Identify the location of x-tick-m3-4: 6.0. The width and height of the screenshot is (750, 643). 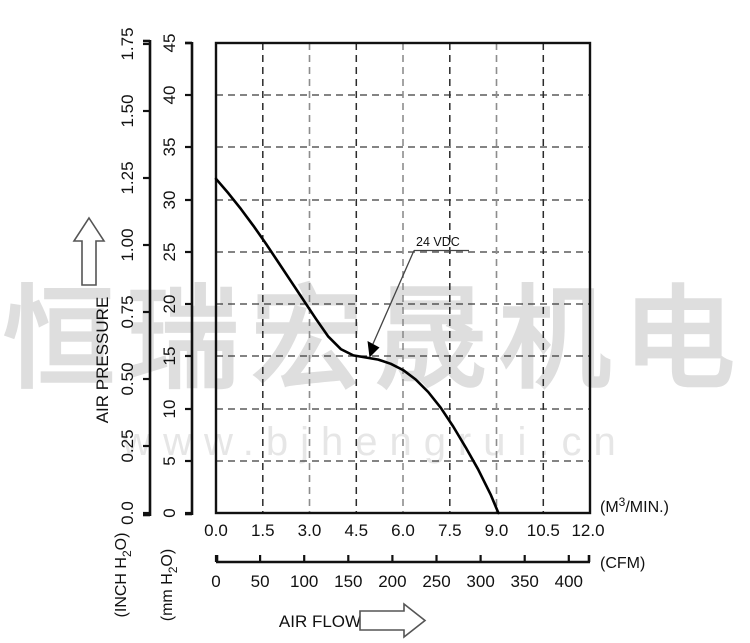
(403, 530).